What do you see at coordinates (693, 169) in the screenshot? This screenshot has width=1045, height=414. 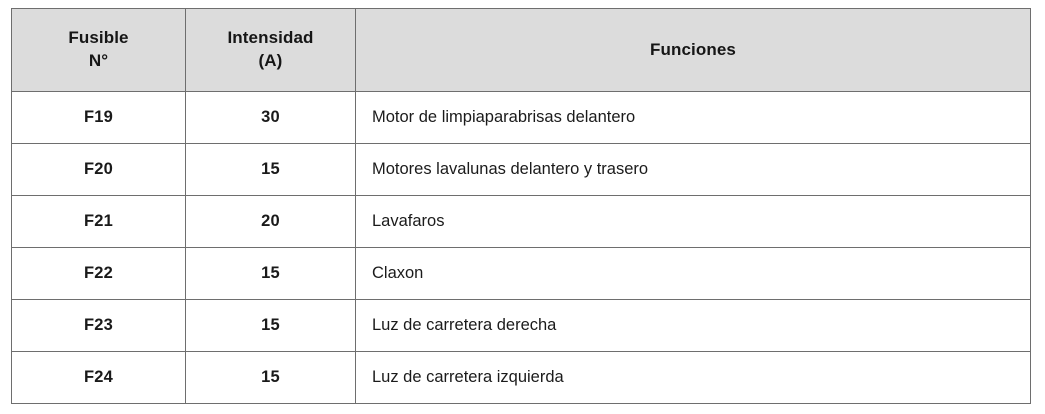 I see `cell-functions: Motores lavalunas delantero y trasero` at bounding box center [693, 169].